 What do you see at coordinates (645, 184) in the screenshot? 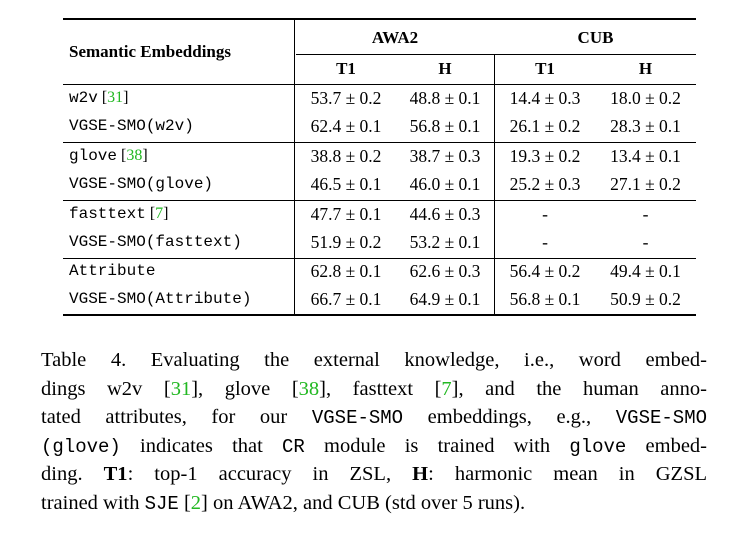
I see `table-cell: 27.1 ± 0.2` at bounding box center [645, 184].